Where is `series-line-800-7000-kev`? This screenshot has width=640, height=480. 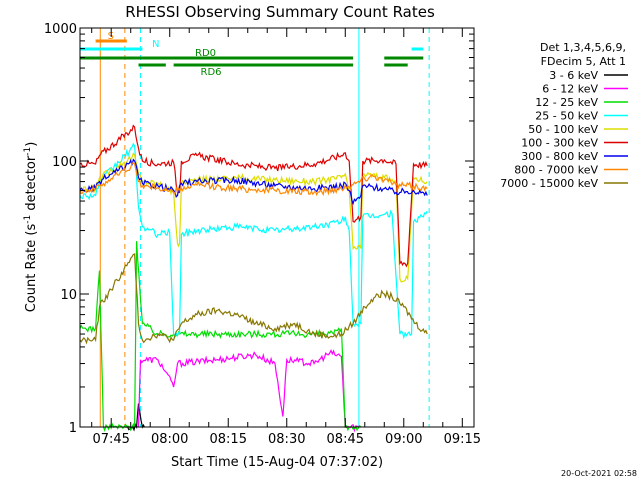
series-line-800-7000-kev is located at coordinates (253, 179).